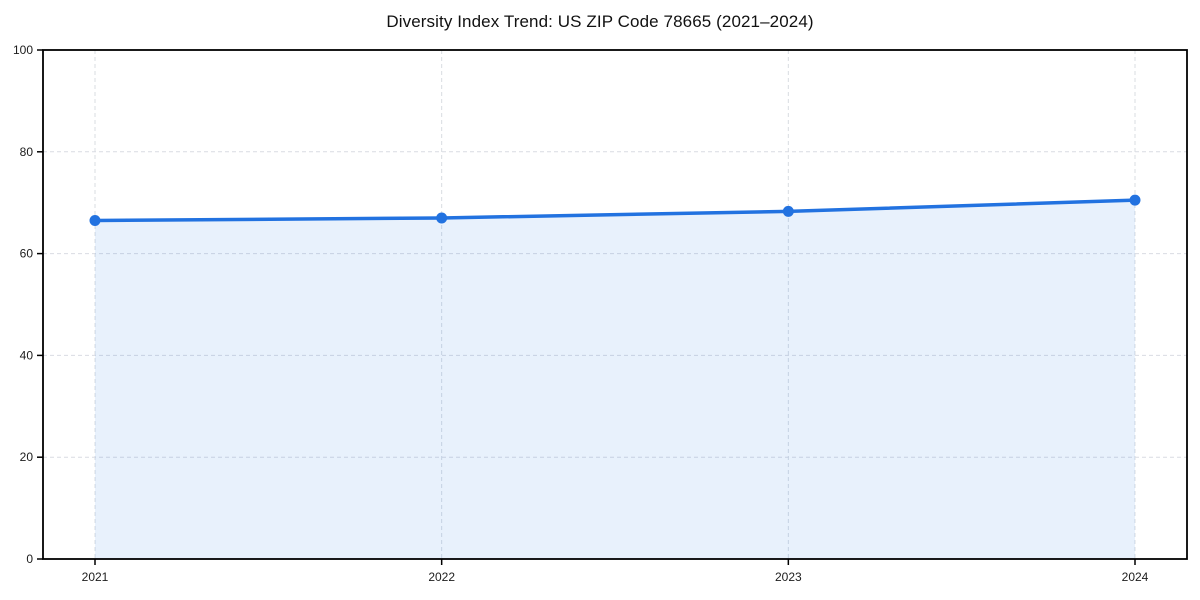  Describe the element at coordinates (442, 218) in the screenshot. I see `data-point-2022` at that location.